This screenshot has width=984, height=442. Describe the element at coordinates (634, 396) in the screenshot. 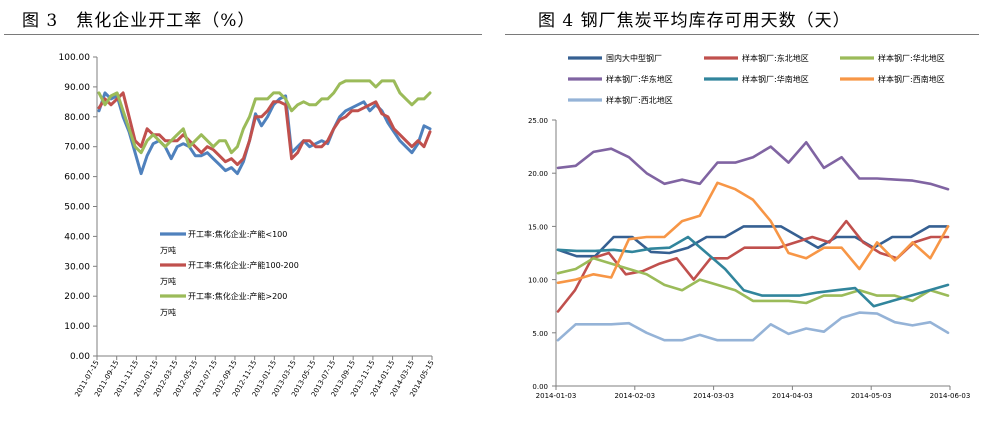

I see `x-tick-label: 2014-02-03` at that location.